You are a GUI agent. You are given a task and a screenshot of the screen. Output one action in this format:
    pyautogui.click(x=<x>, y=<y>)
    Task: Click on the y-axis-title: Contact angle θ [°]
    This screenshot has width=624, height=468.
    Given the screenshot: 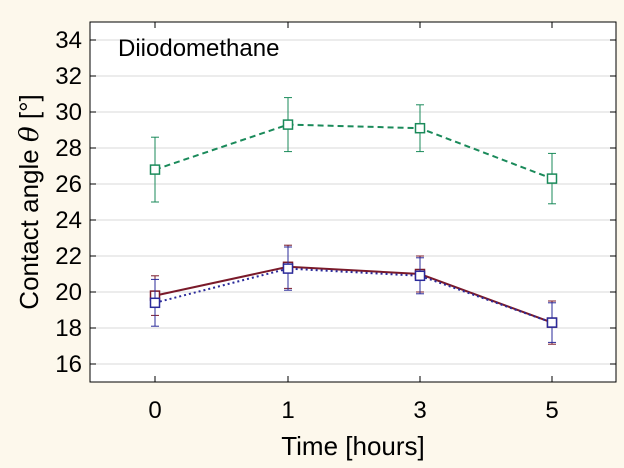 What is the action you would take?
    pyautogui.click(x=29, y=201)
    